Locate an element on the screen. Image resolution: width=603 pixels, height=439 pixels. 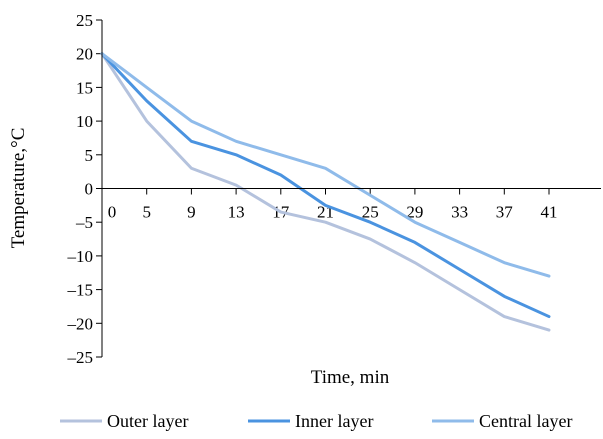
x-axis-title: Time, min is located at coordinates (350, 377).